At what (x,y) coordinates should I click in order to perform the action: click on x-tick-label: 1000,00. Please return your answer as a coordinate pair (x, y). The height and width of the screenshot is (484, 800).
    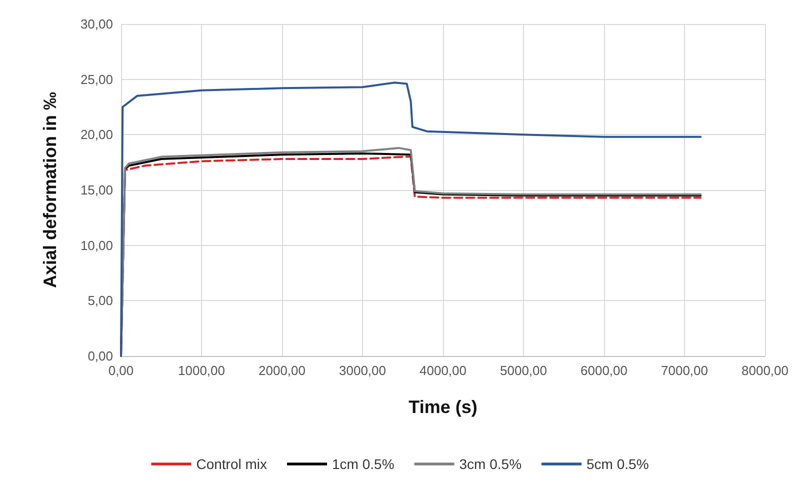
    Looking at the image, I should click on (201, 370).